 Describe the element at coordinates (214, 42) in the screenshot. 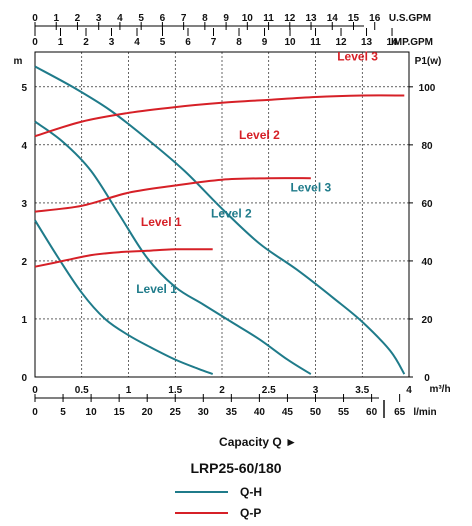

I see `impgpm-tick-label: 7` at that location.